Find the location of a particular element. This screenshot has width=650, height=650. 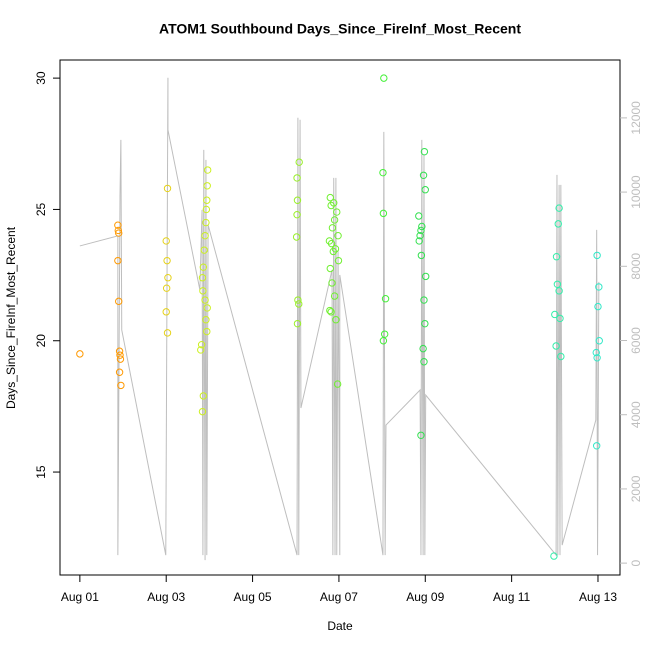

y-tick-label: 25 is located at coordinates (41, 209).